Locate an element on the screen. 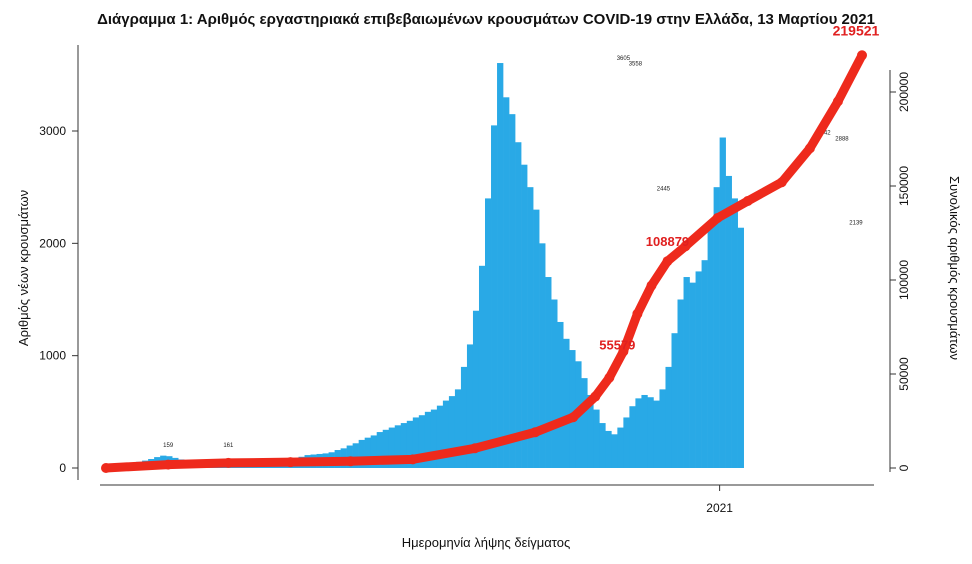  bar-data-label: 159 is located at coordinates (168, 446).